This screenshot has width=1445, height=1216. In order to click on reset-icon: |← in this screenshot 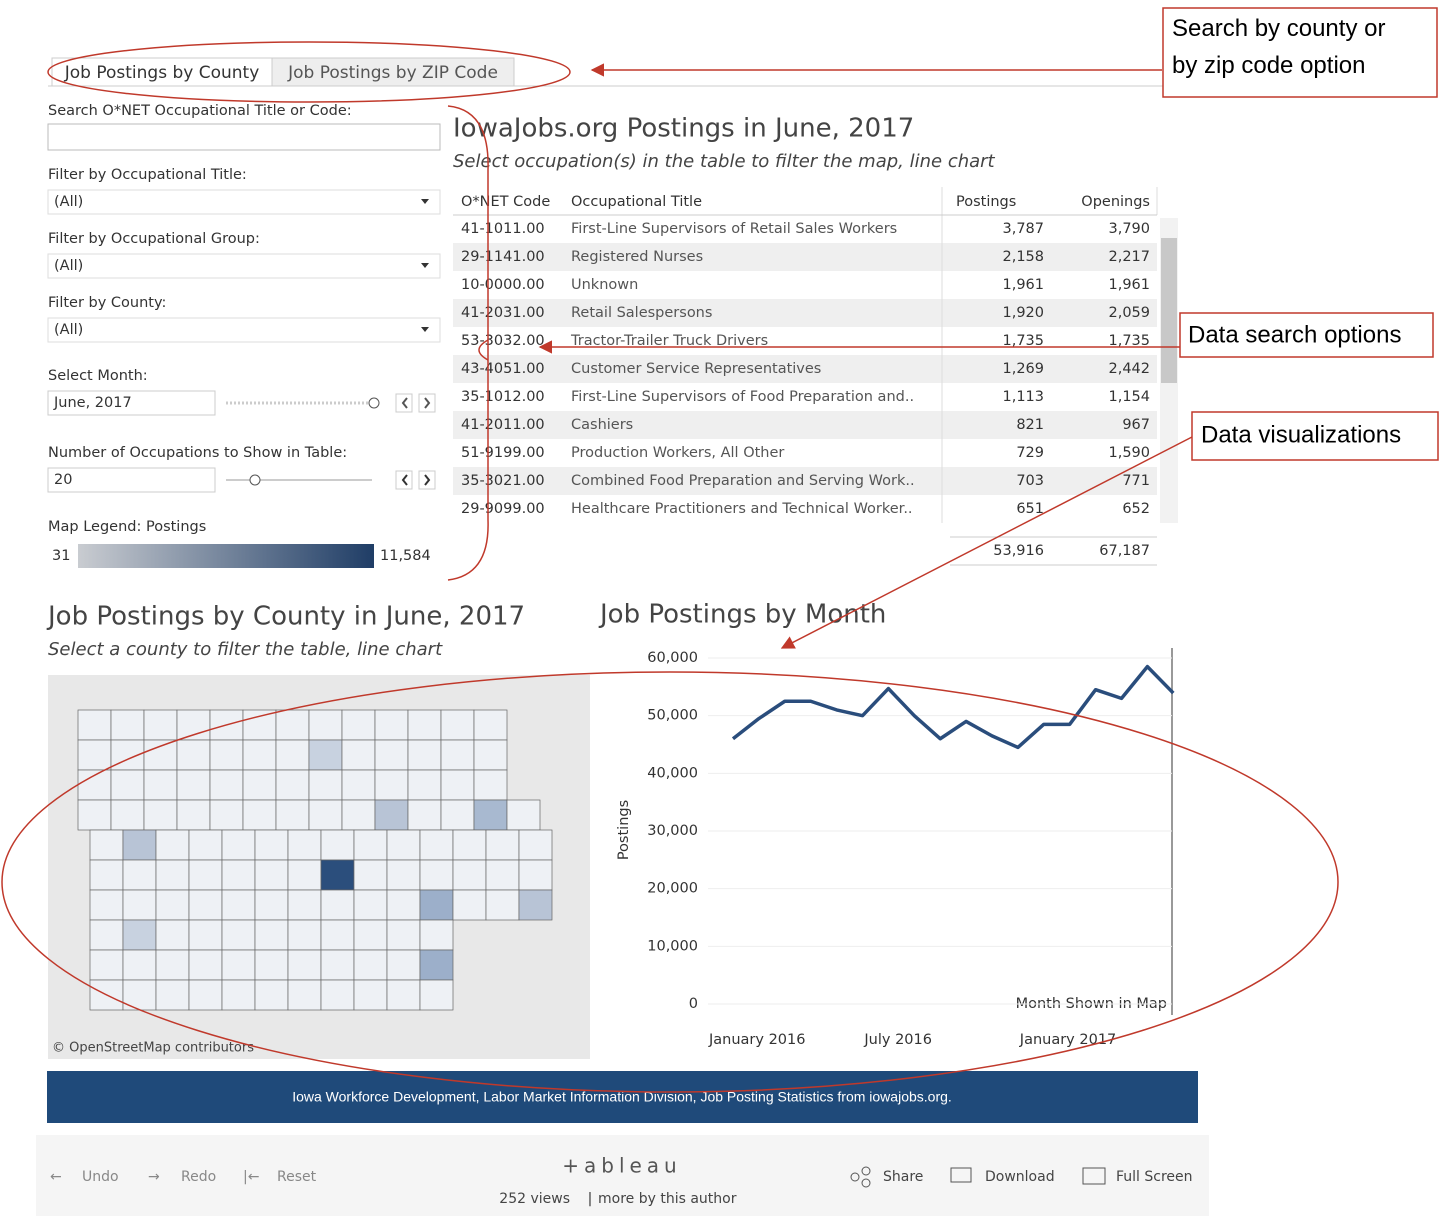, I will do `click(251, 1177)`.